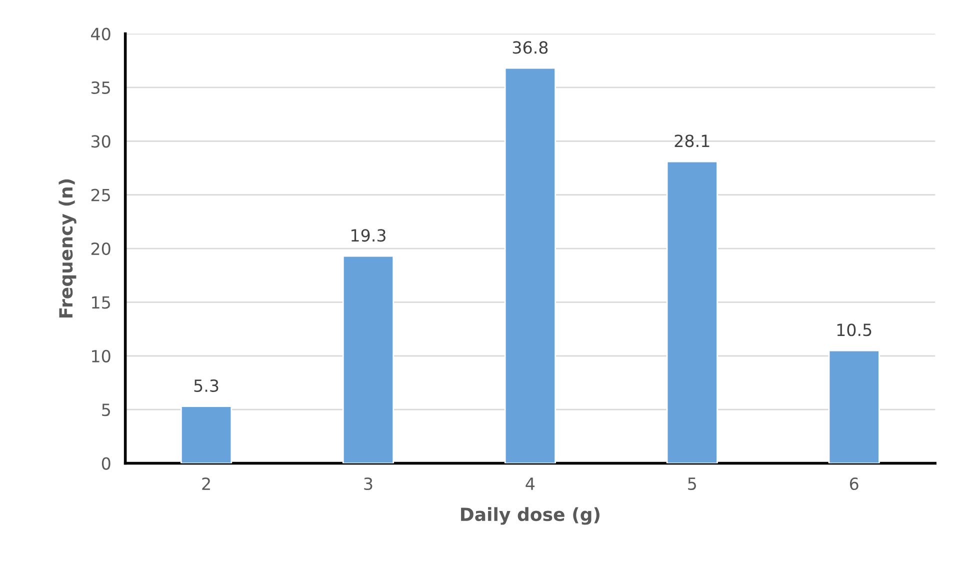 This screenshot has height=582, width=964. What do you see at coordinates (106, 410) in the screenshot?
I see `y-tick-label: 5` at bounding box center [106, 410].